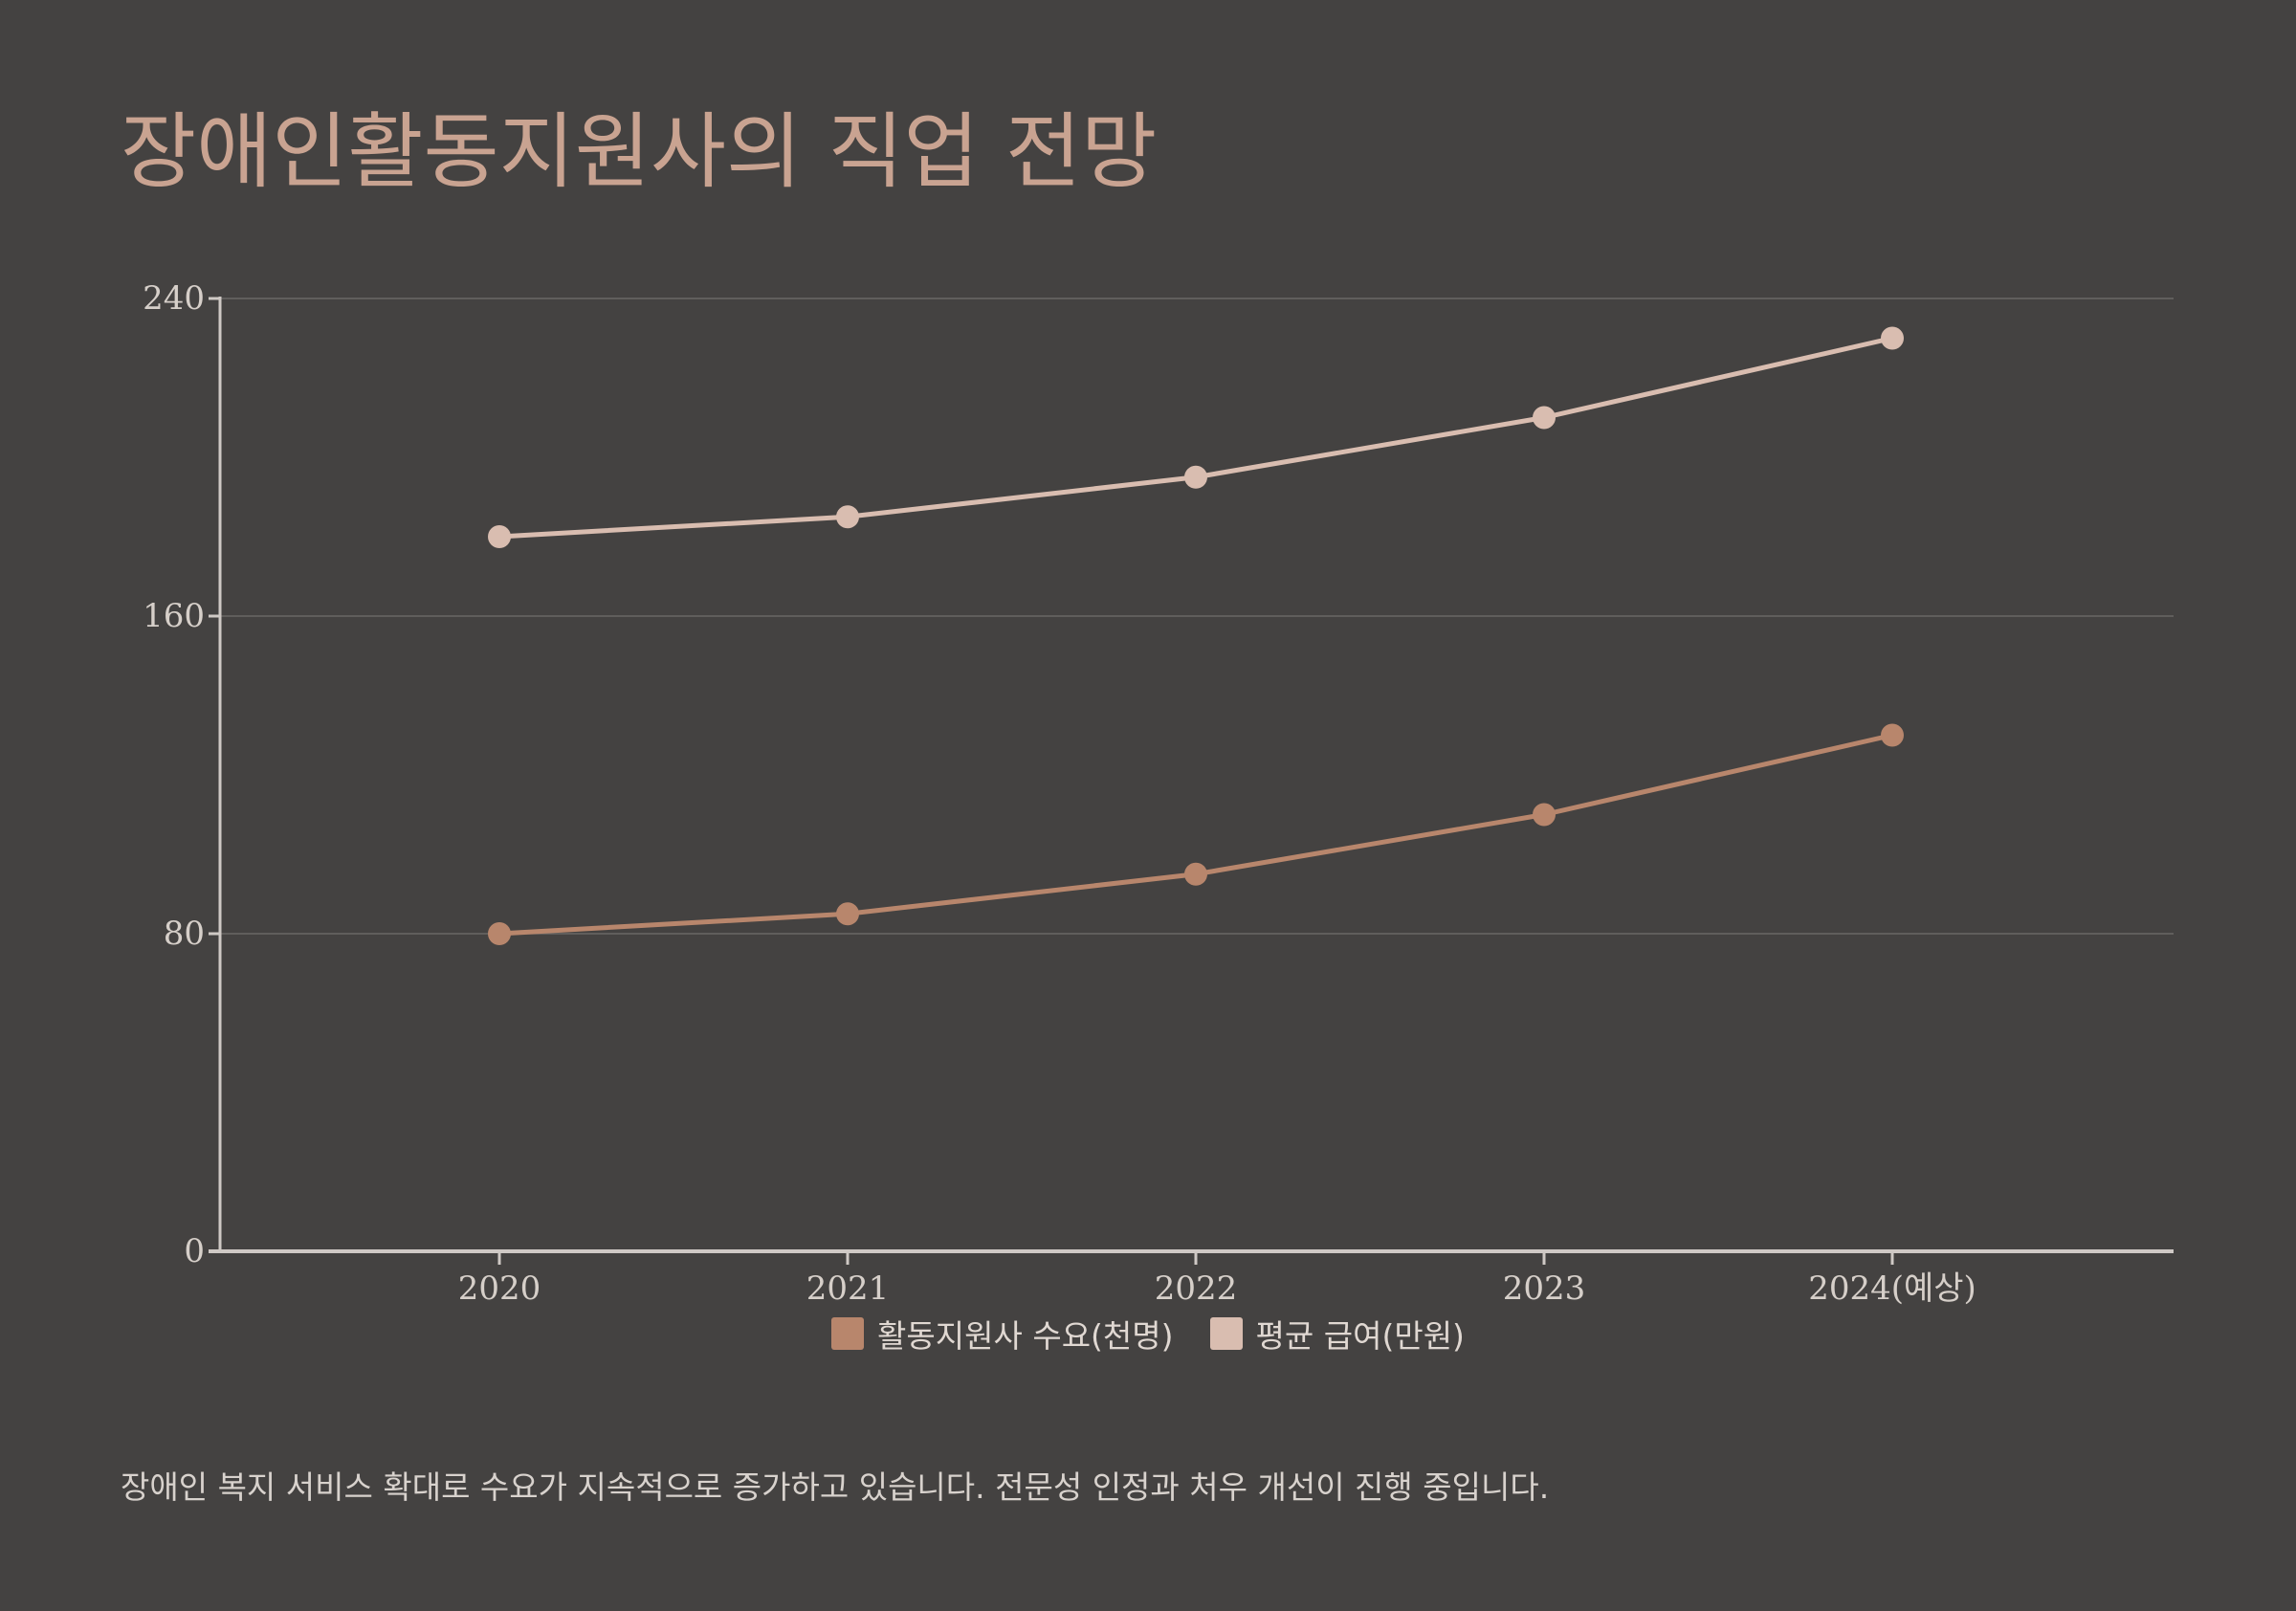 This screenshot has height=1611, width=2296. I want to click on legend-item-demand: 활동지원사 수요(천명), so click(1003, 1334).